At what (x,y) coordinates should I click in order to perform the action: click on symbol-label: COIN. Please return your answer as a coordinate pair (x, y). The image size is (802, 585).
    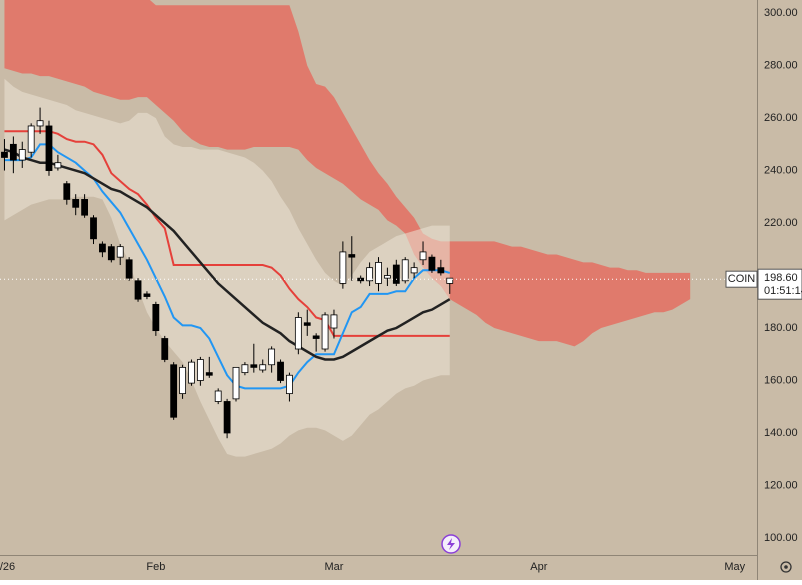
    Looking at the image, I should click on (742, 279).